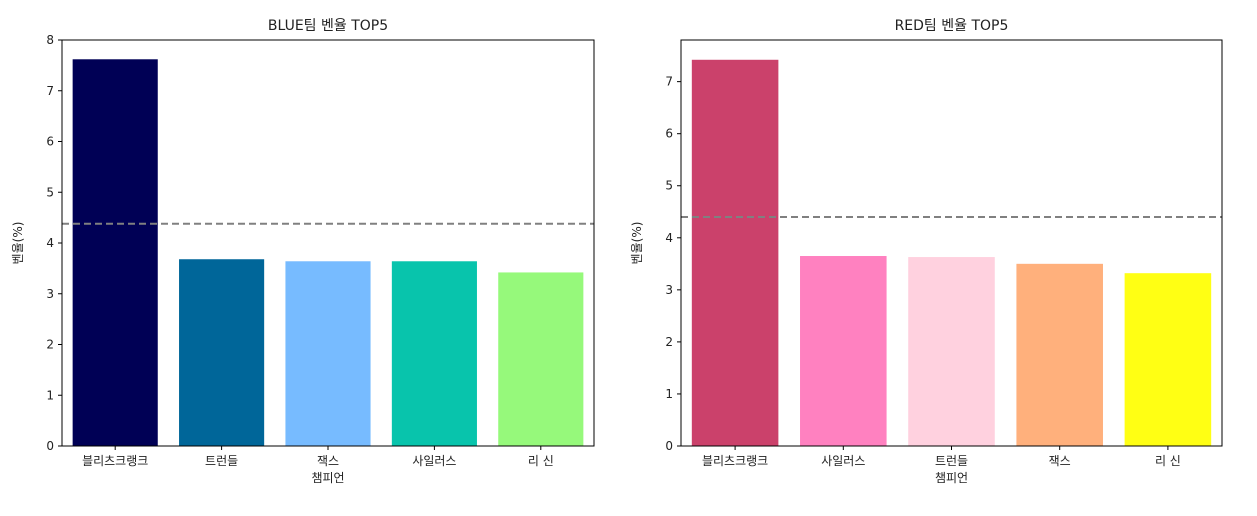 The width and height of the screenshot is (1257, 516). Describe the element at coordinates (951, 477) in the screenshot. I see `chart2-x-axis-label: 챔피언` at that location.